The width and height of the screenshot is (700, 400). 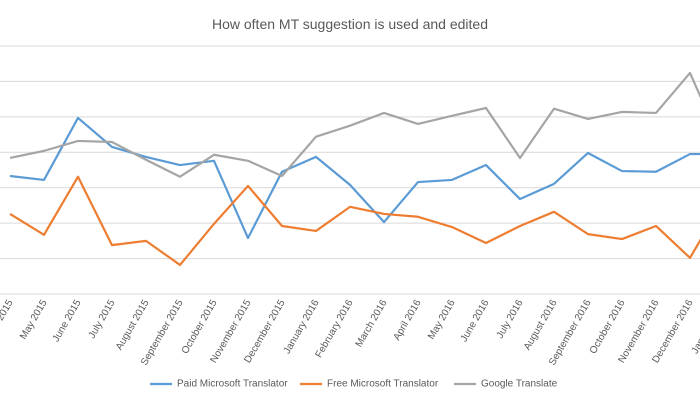 What do you see at coordinates (133, 325) in the screenshot?
I see `x-tick-label: August 2015` at bounding box center [133, 325].